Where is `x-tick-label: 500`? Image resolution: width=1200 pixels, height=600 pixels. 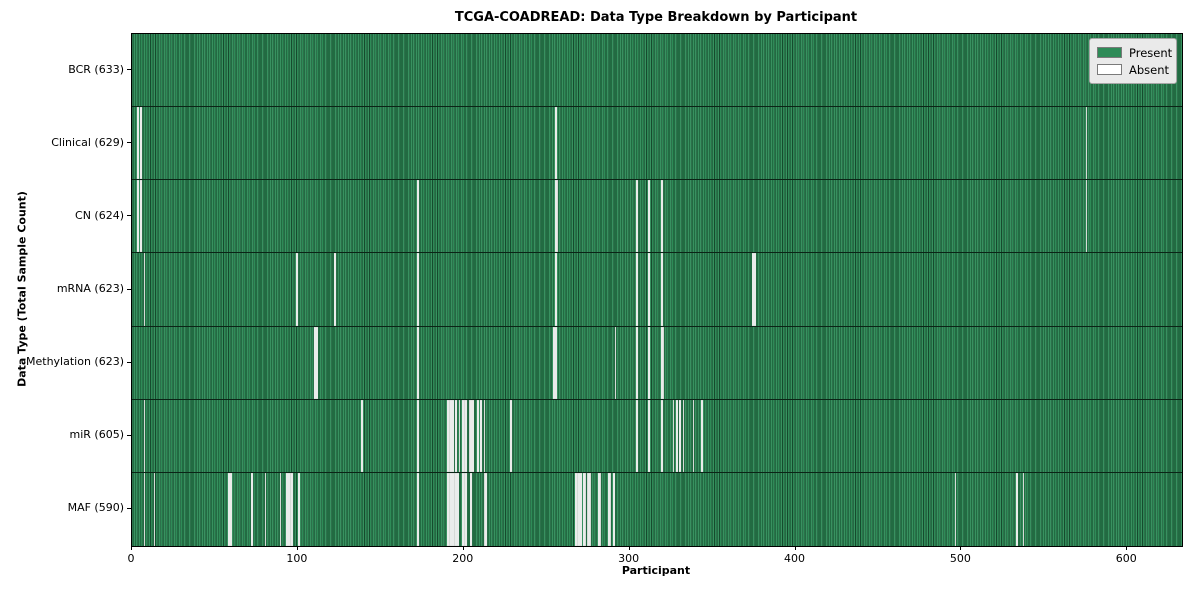 x-tick-label: 500 is located at coordinates (960, 558).